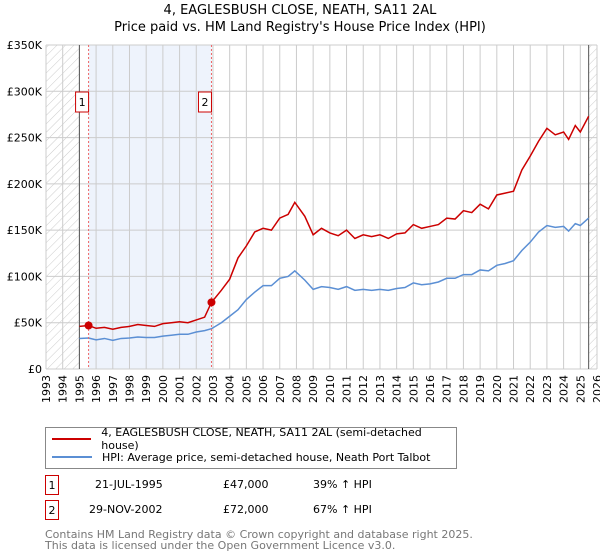  I want to click on x-tick-label: 2020, so click(497, 389).